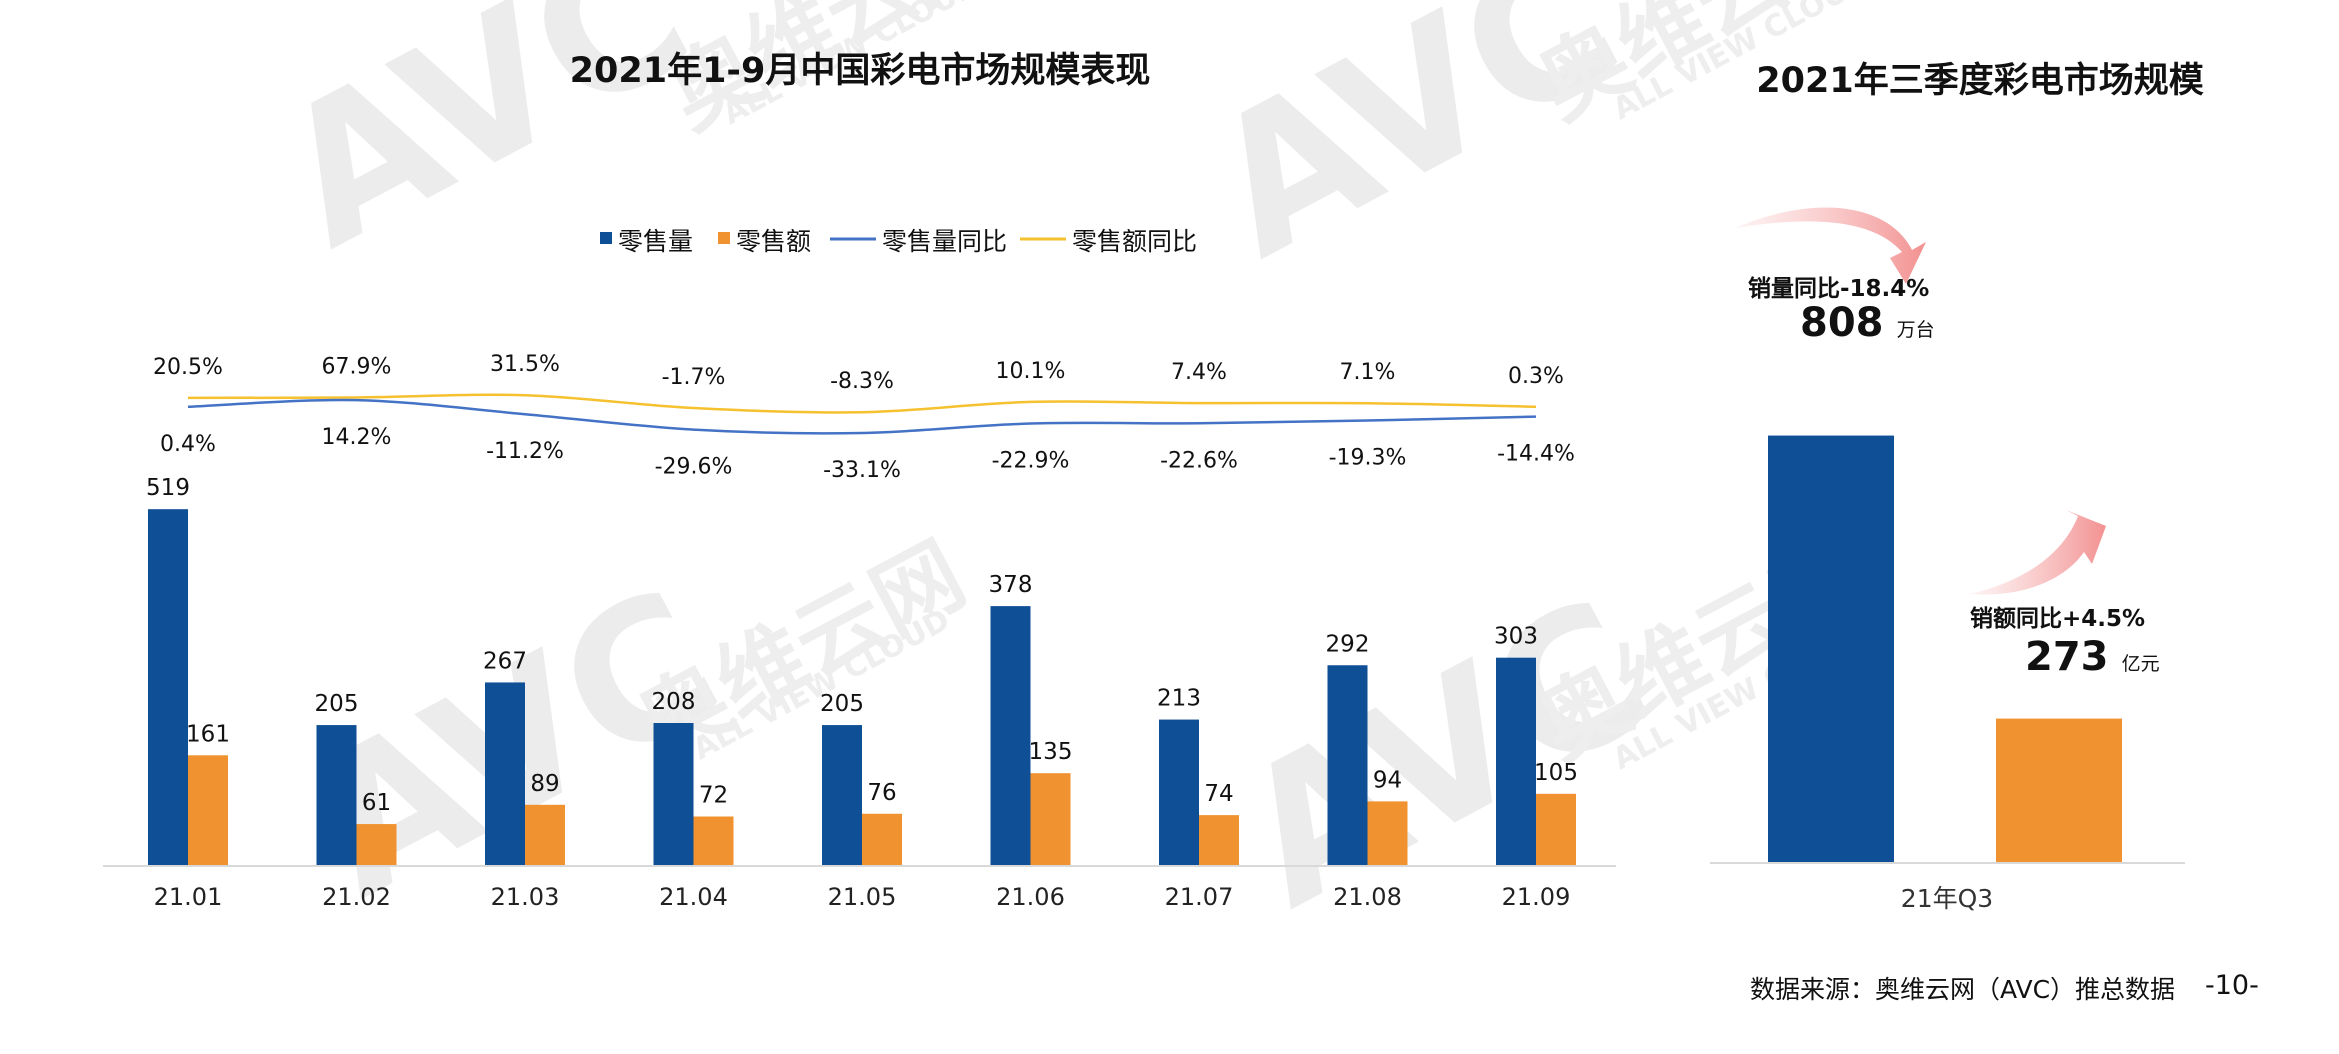 The image size is (2339, 1054). Describe the element at coordinates (1838, 289) in the screenshot. I see `volume-yoy-label: 销量同比-18.4%` at that location.